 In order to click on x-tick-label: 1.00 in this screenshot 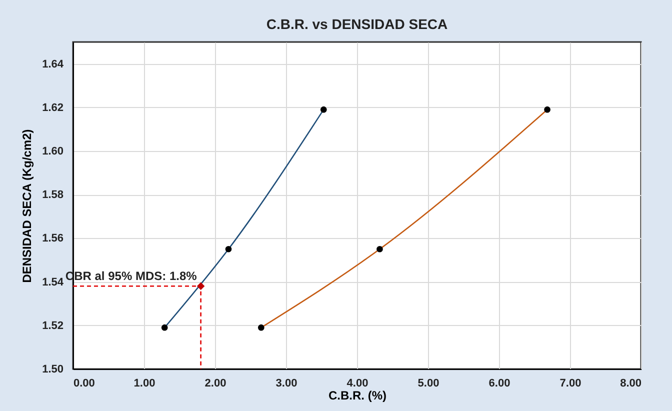, I will do `click(145, 384)`.